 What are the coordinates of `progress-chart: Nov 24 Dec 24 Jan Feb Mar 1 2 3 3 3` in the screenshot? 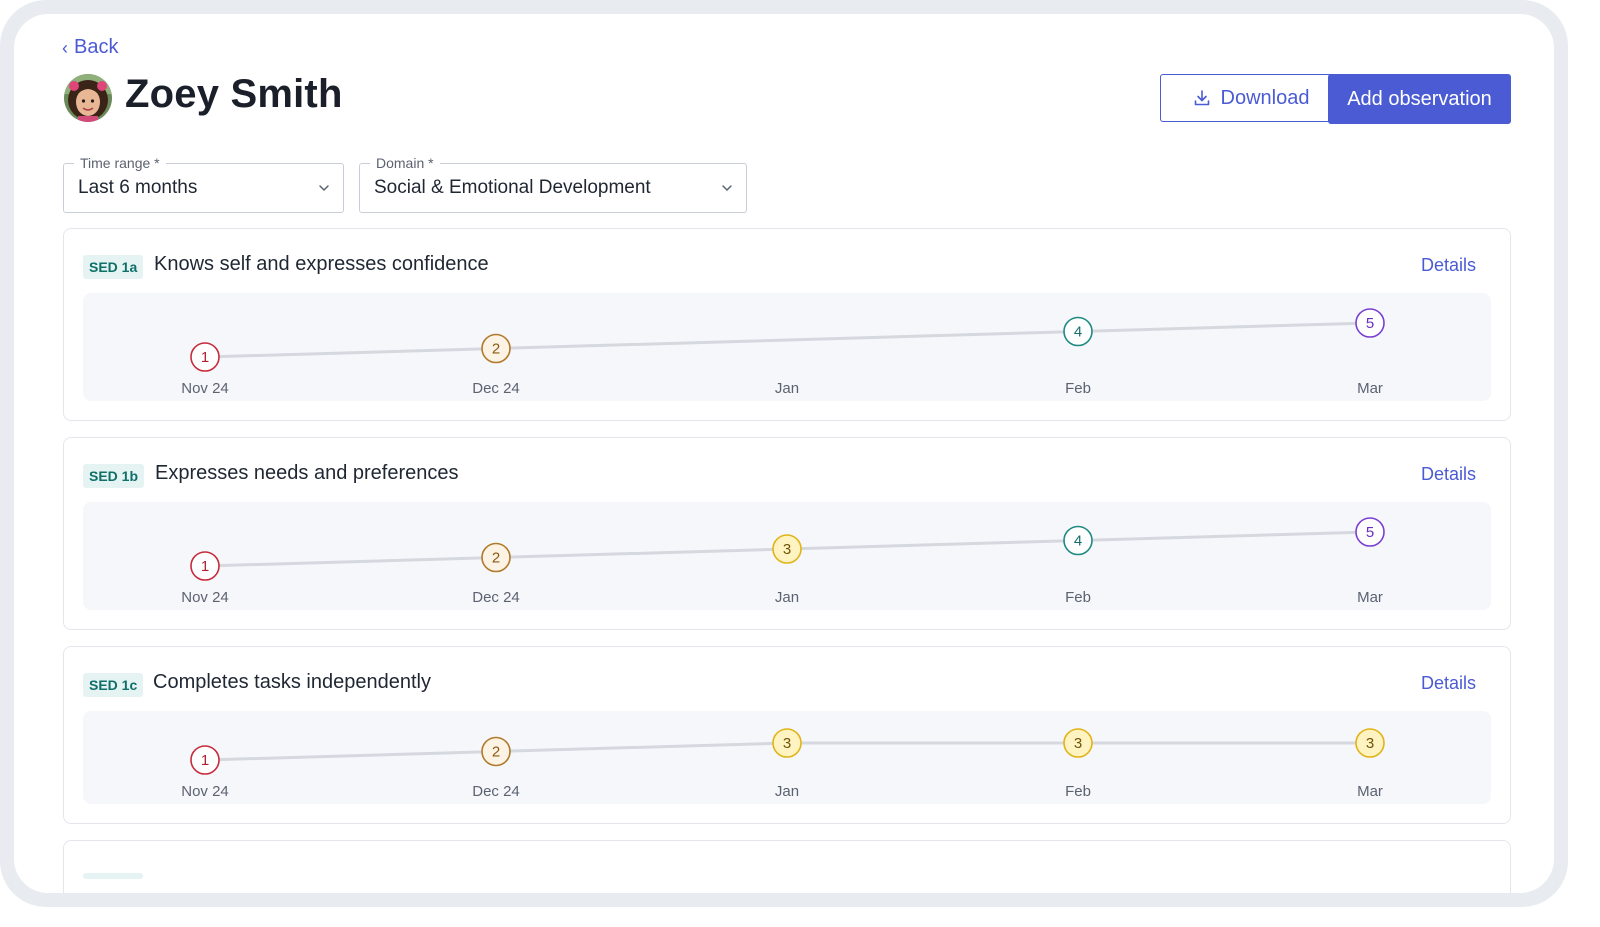 It's located at (787, 757).